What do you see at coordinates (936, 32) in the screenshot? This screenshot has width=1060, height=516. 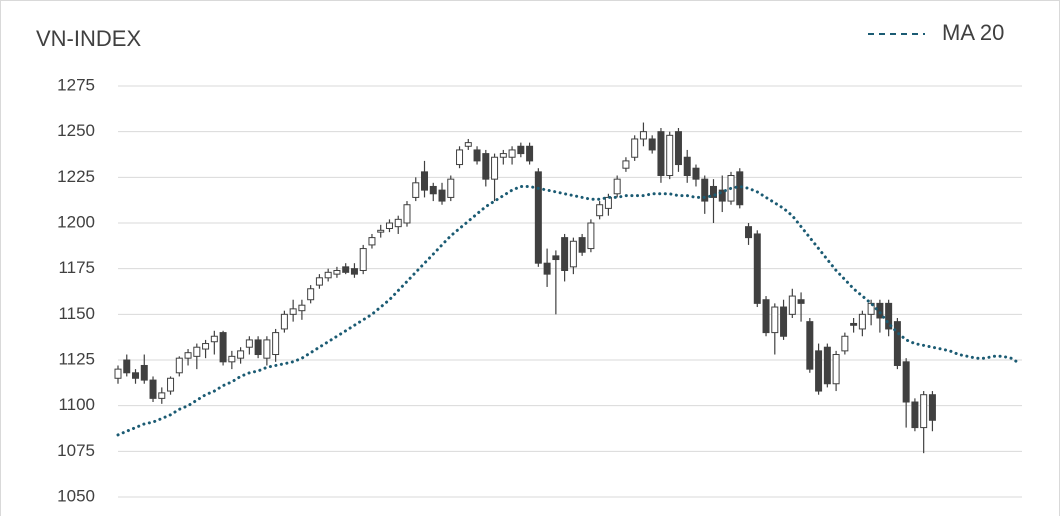 I see `legend: MA 20` at bounding box center [936, 32].